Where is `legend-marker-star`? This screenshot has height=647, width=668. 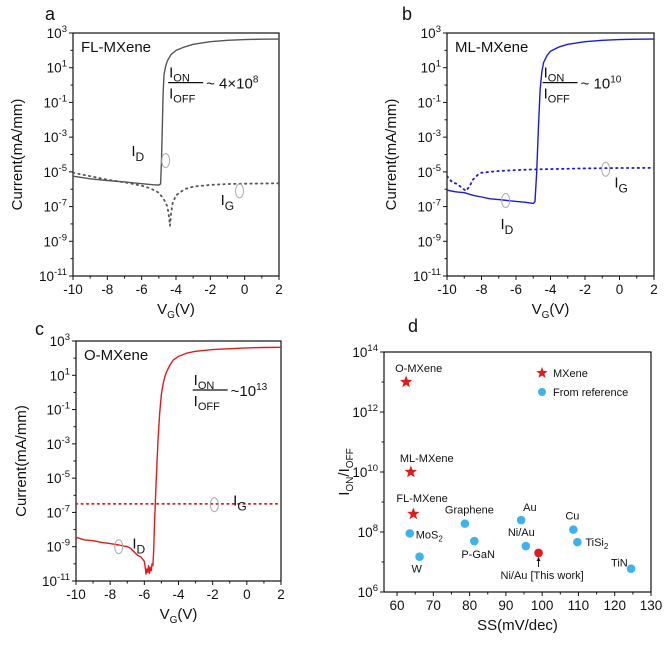 legend-marker-star is located at coordinates (542, 372).